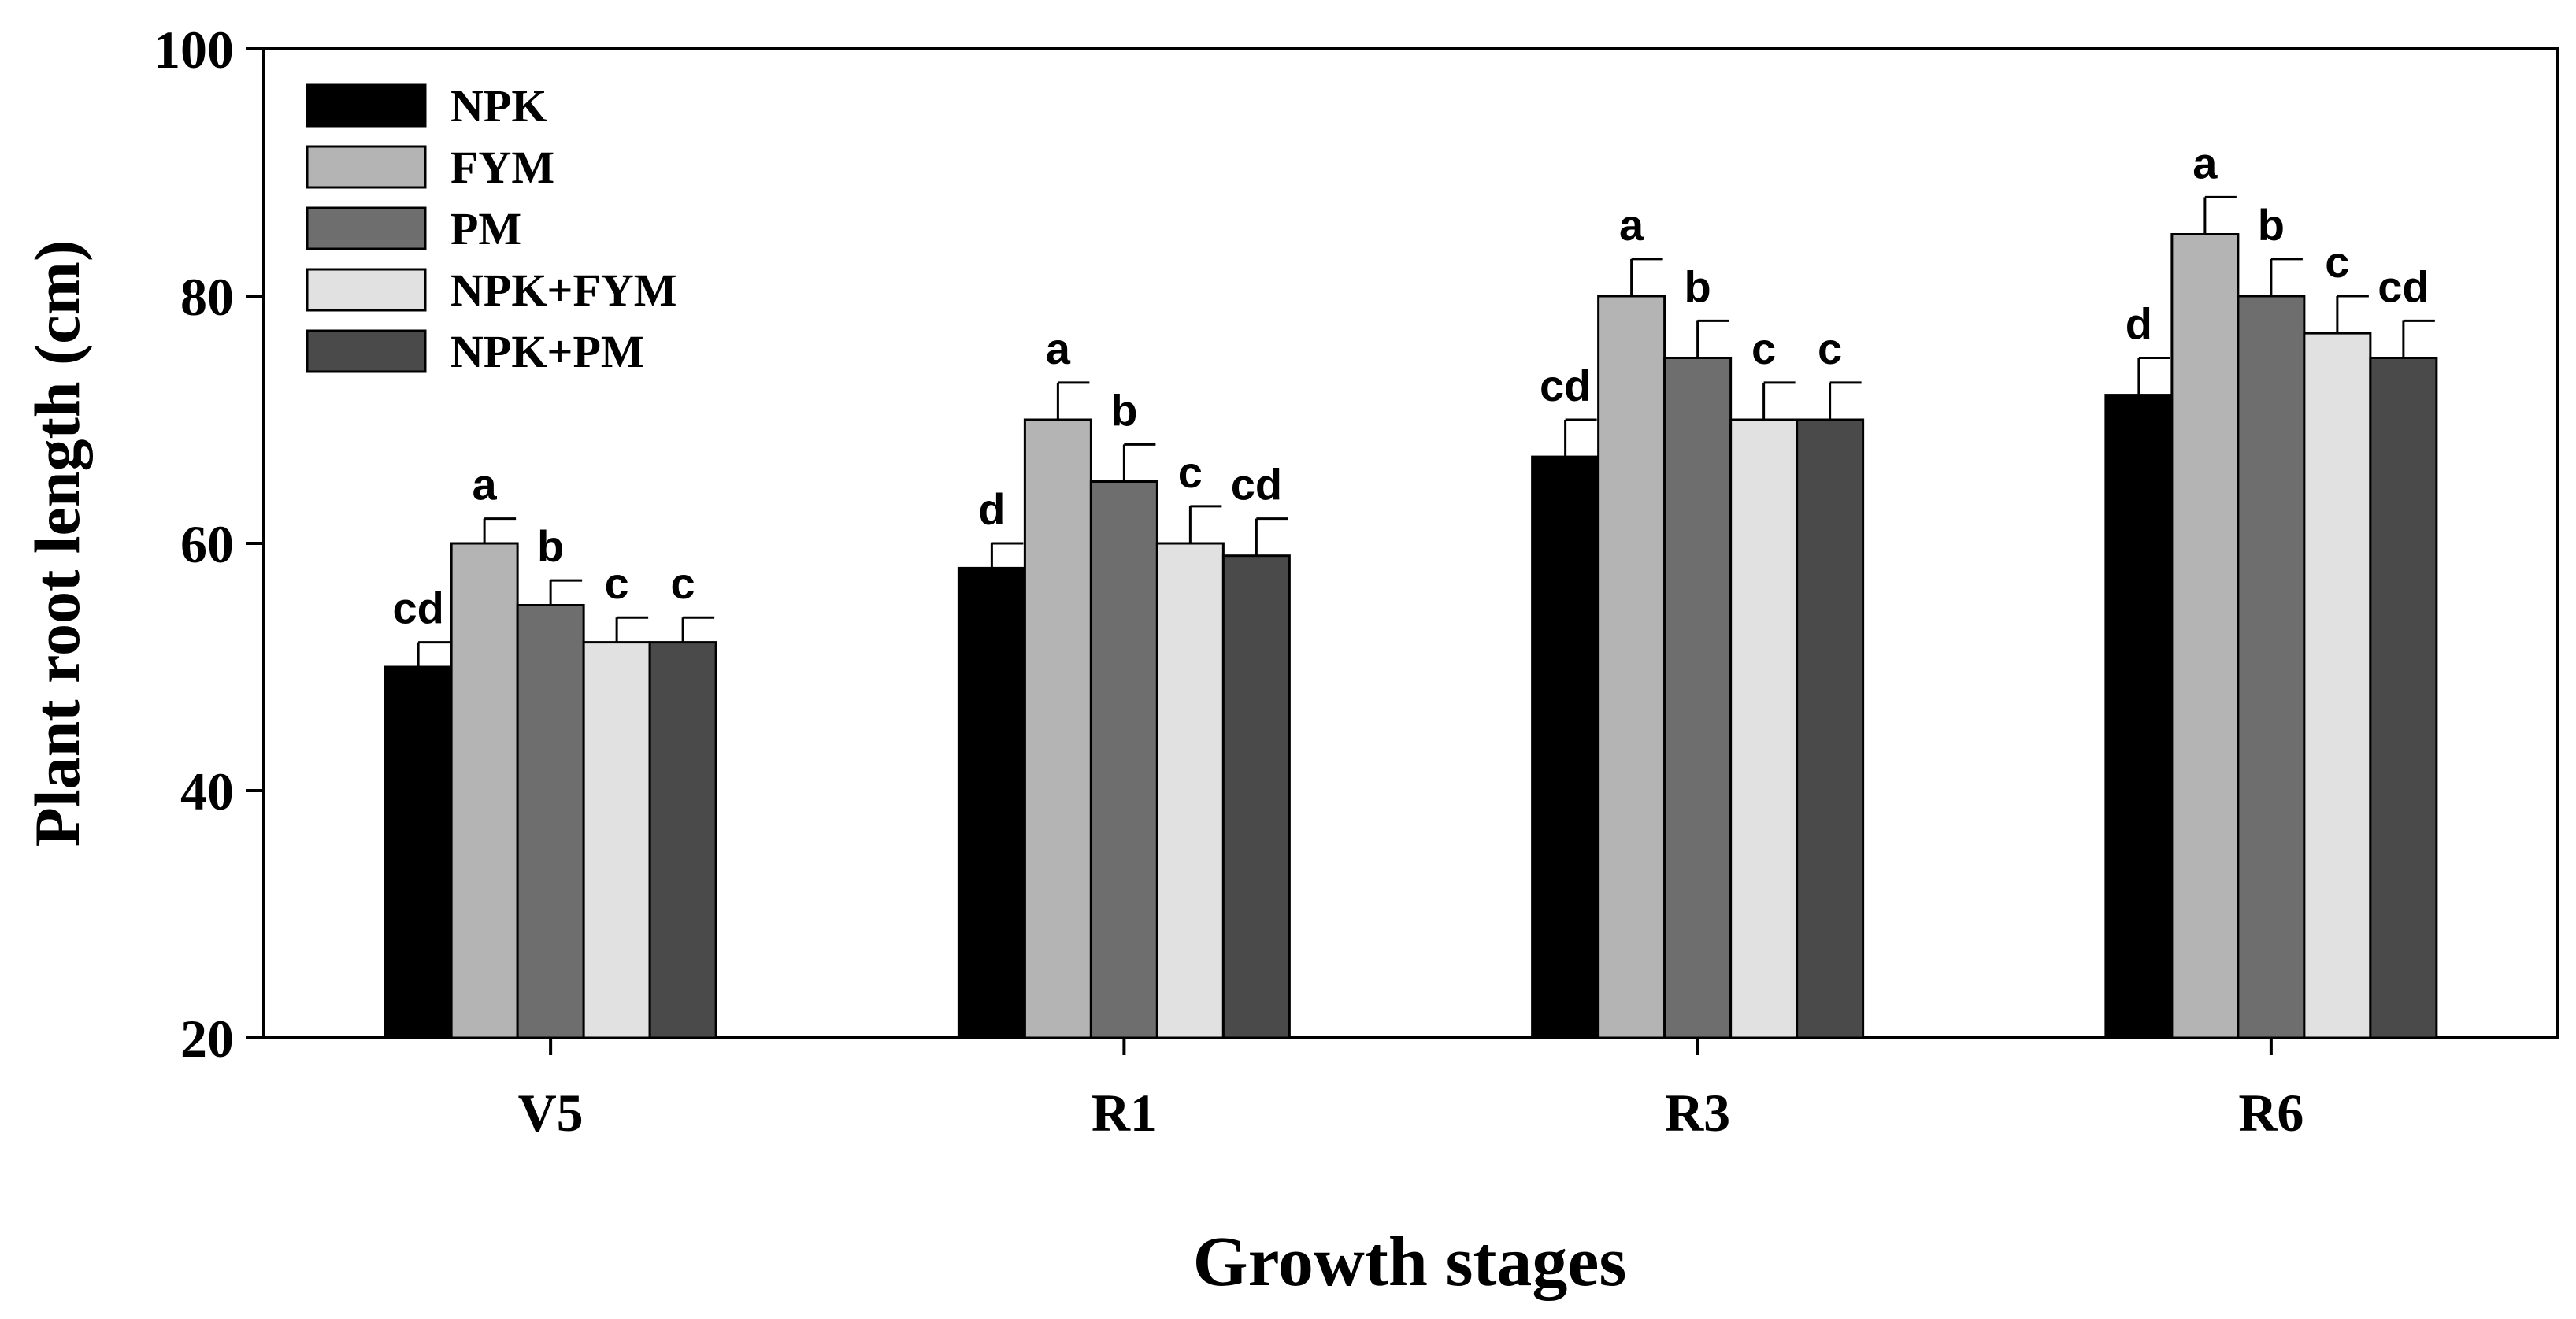  I want to click on legend-label: FYM, so click(502, 167).